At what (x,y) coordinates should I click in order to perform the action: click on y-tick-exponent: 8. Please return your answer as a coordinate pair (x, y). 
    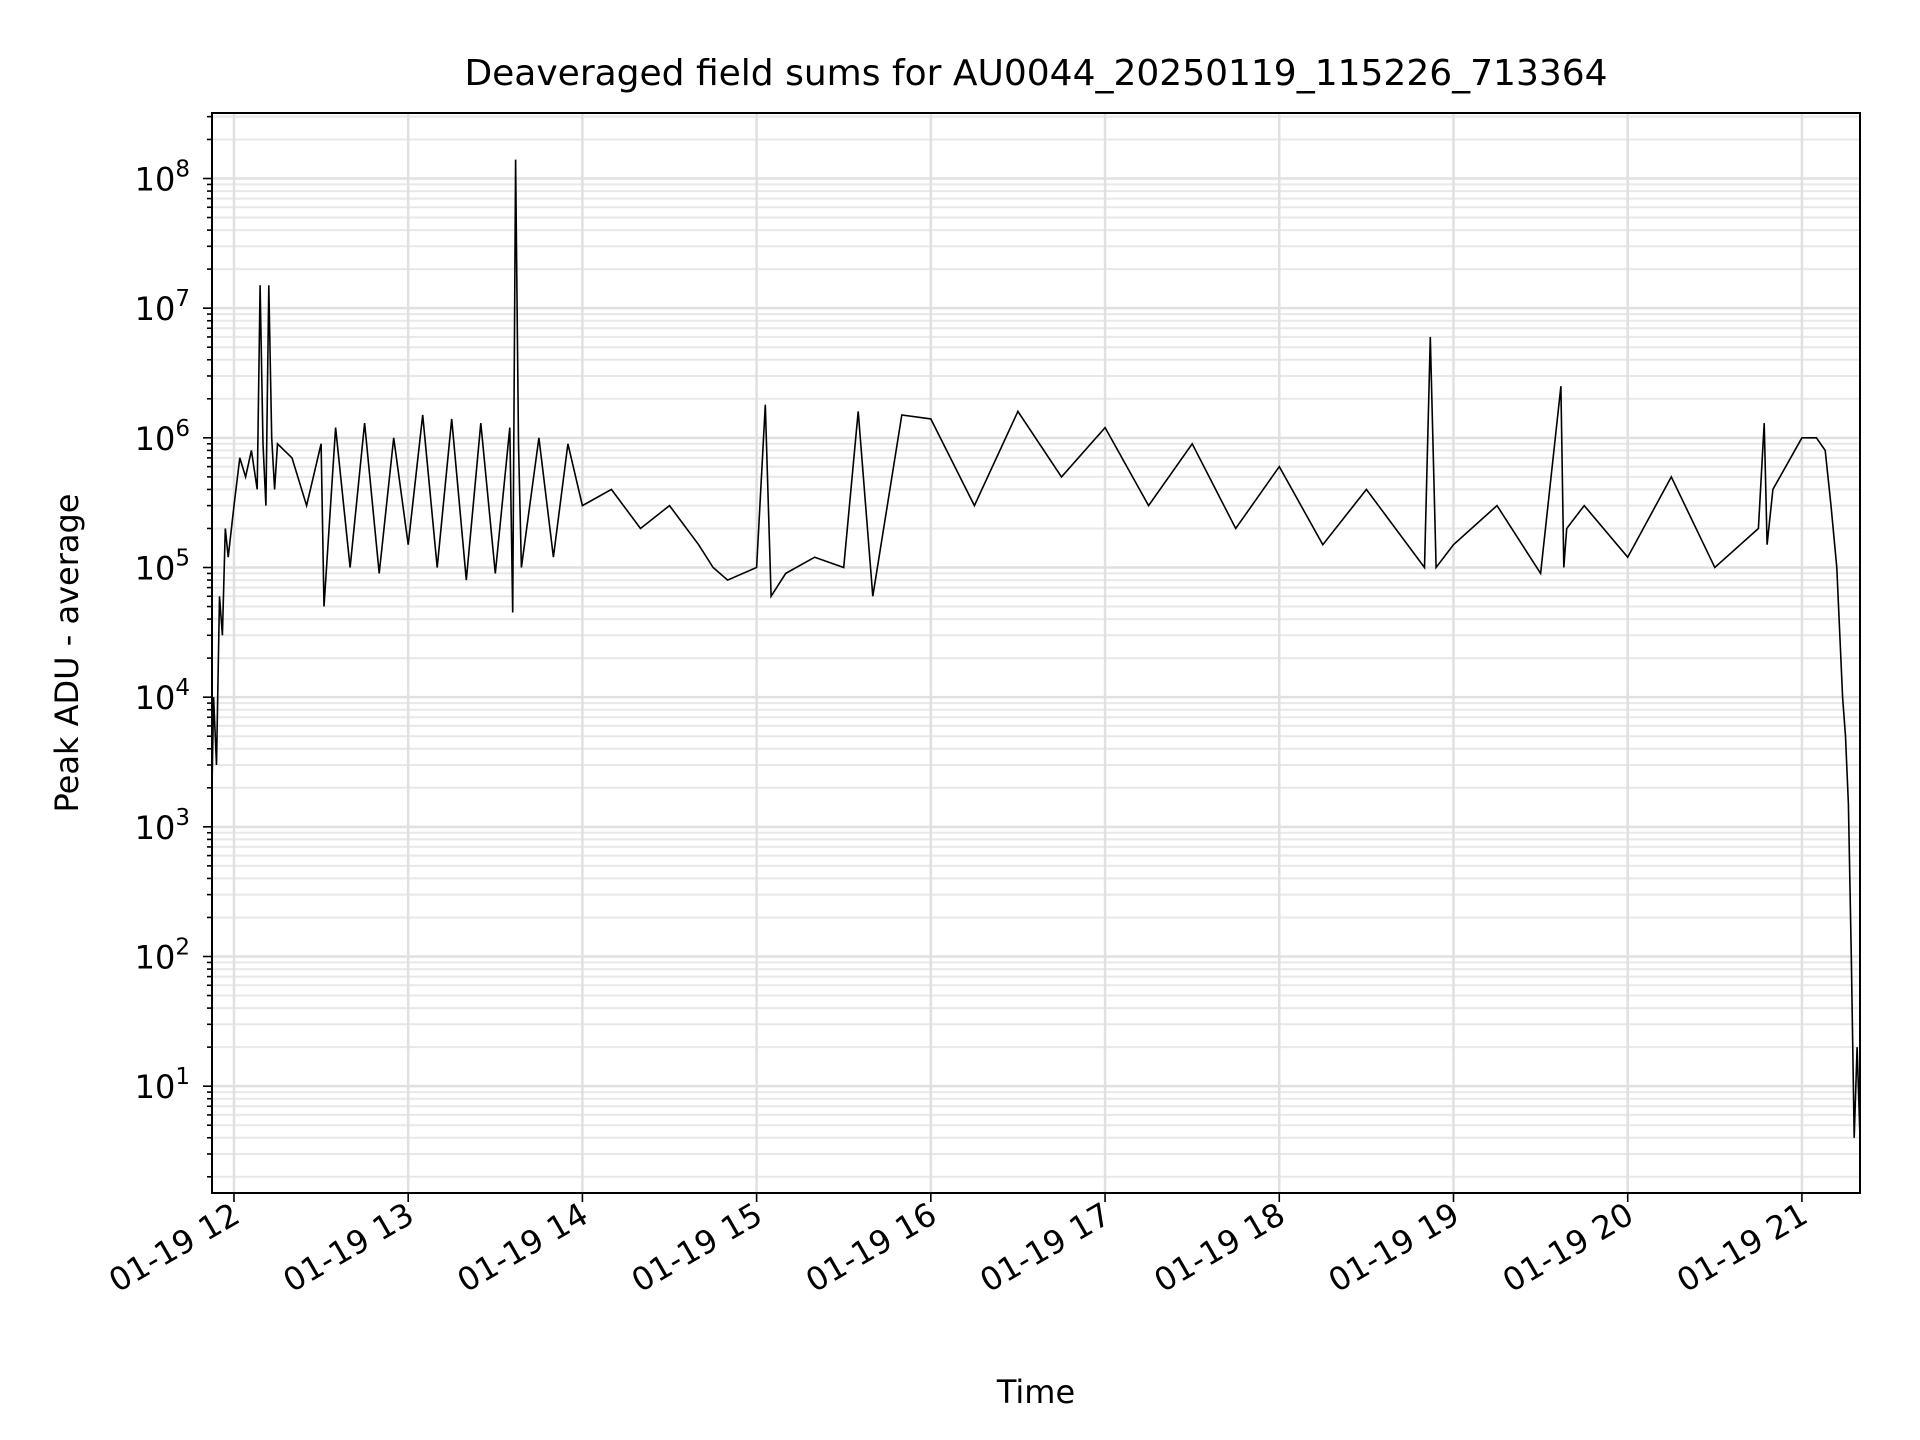
    Looking at the image, I should click on (182, 170).